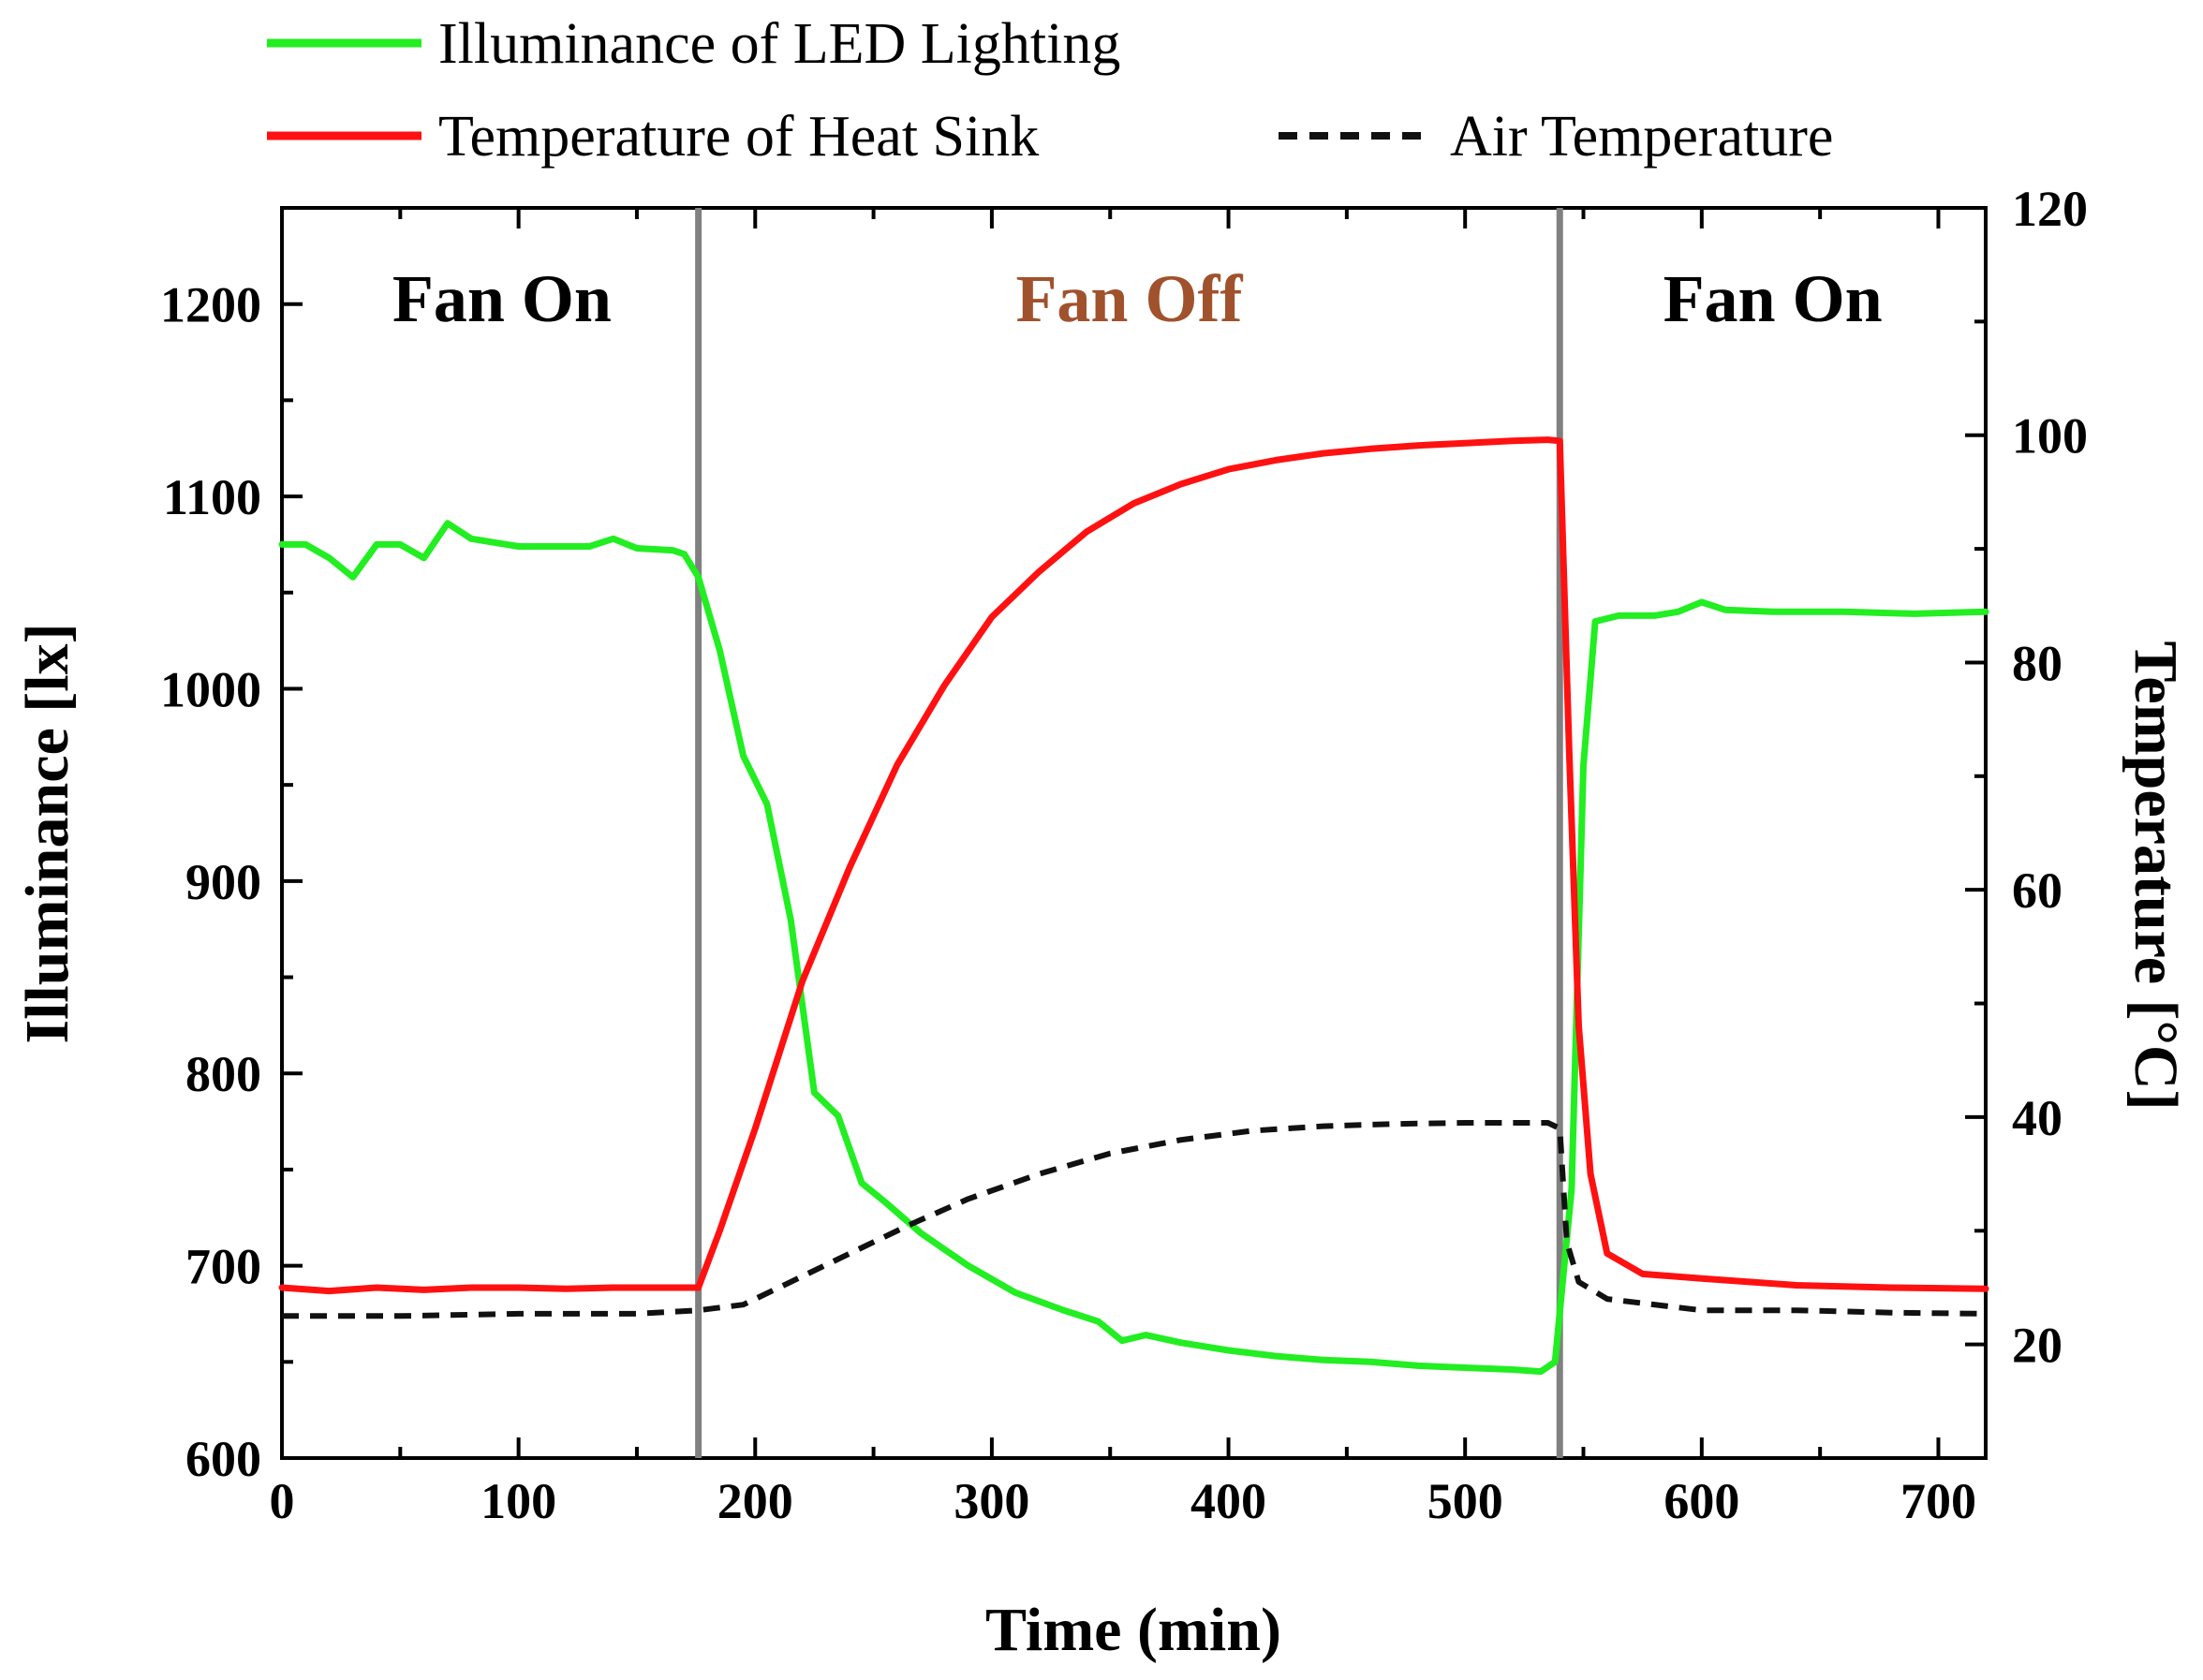 The image size is (2203, 1680). I want to click on phase-annotations: Fan On Fan Off Fan On, so click(1137, 298).